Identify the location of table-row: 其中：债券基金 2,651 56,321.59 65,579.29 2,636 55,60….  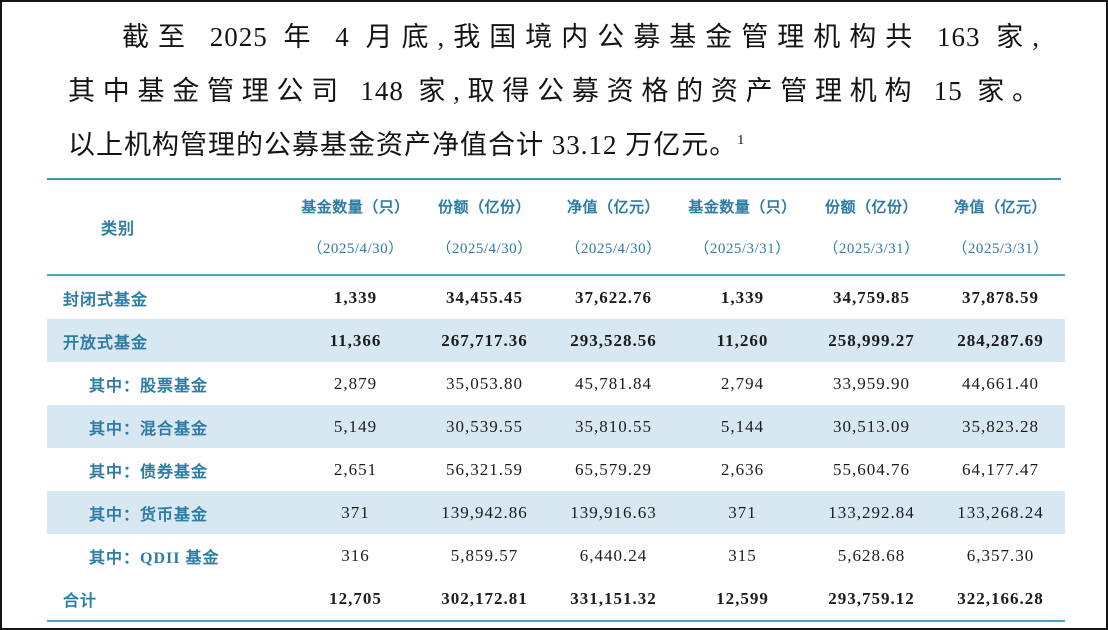
(556, 469).